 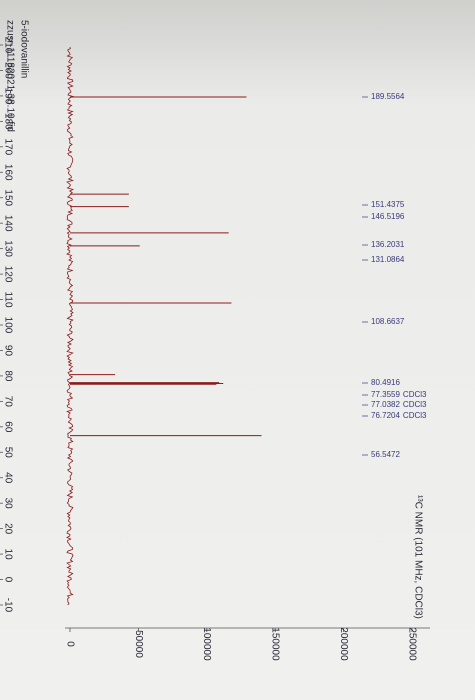 I want to click on peak-label: 76.7204 CDCl3, so click(x=399, y=415).